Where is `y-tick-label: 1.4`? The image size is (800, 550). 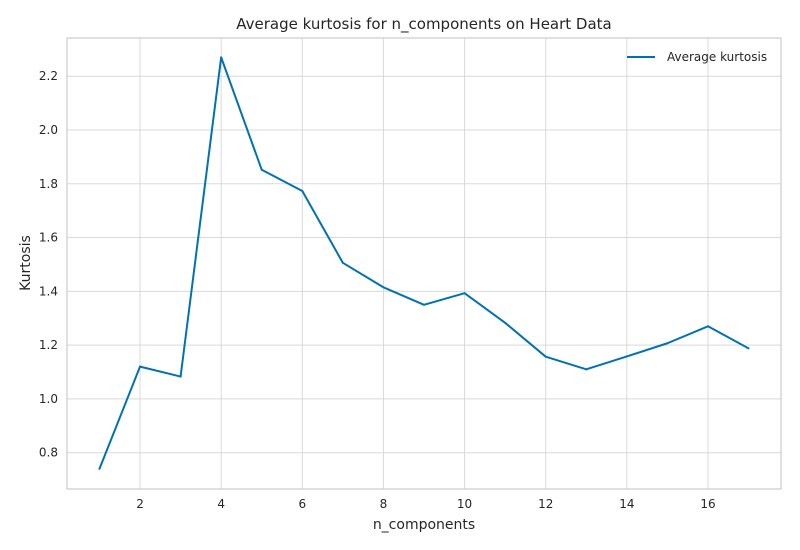
y-tick-label: 1.4 is located at coordinates (48, 291).